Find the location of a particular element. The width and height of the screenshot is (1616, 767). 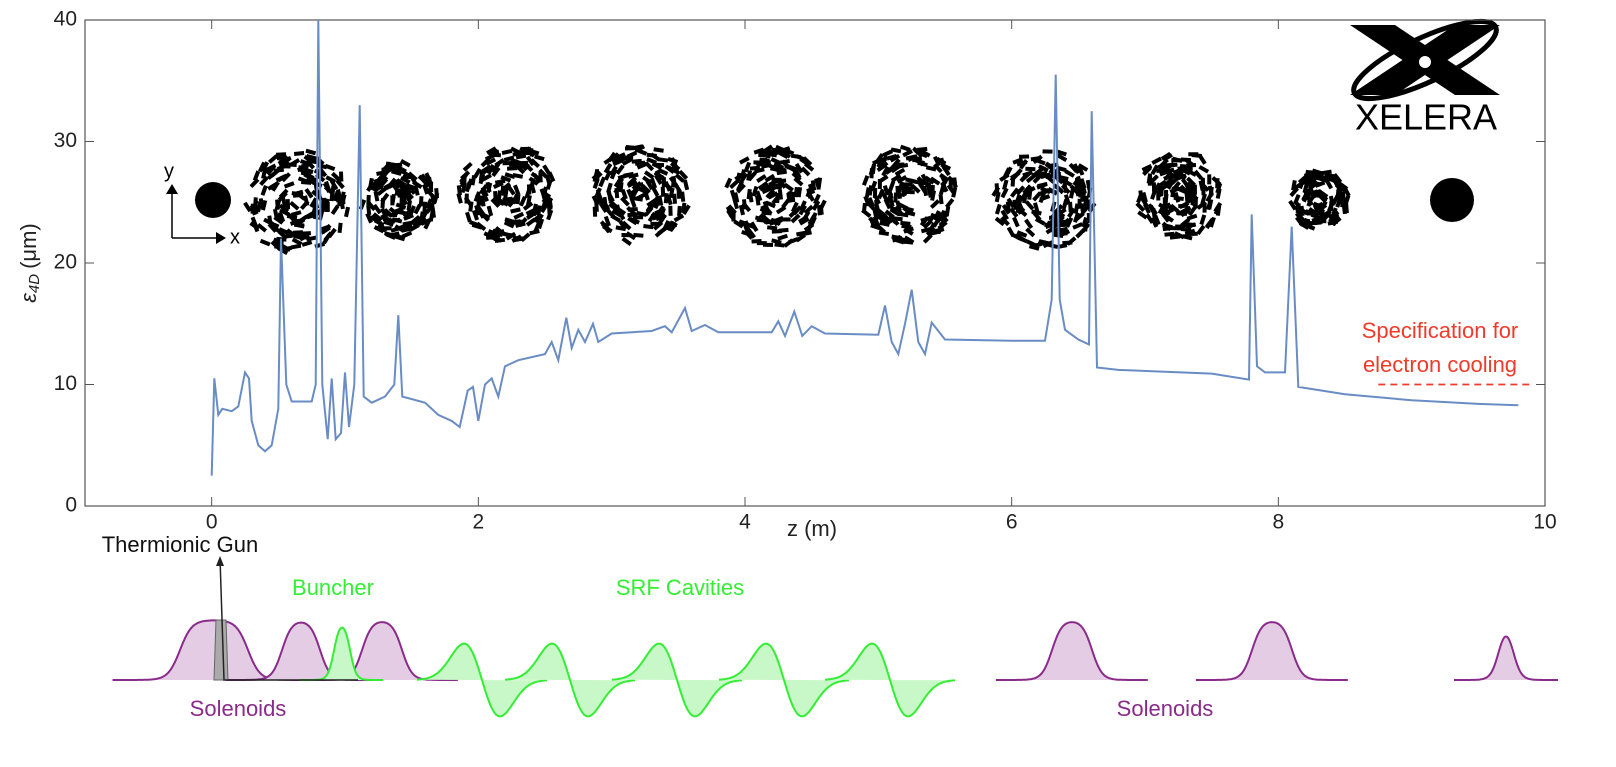

y-tick-label: 10 is located at coordinates (65, 383).